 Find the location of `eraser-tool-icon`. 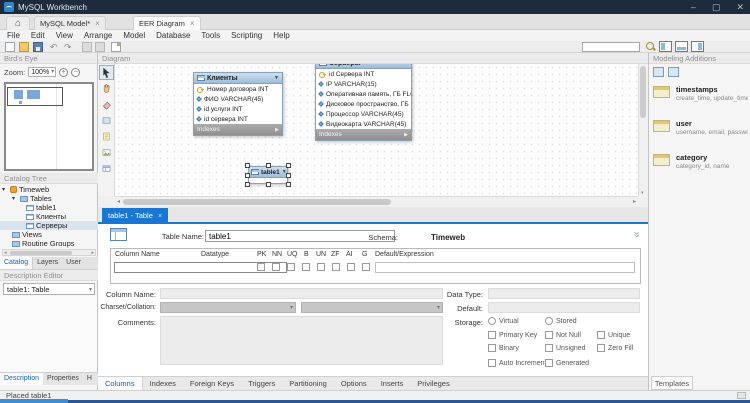

eraser-tool-icon is located at coordinates (106, 104).